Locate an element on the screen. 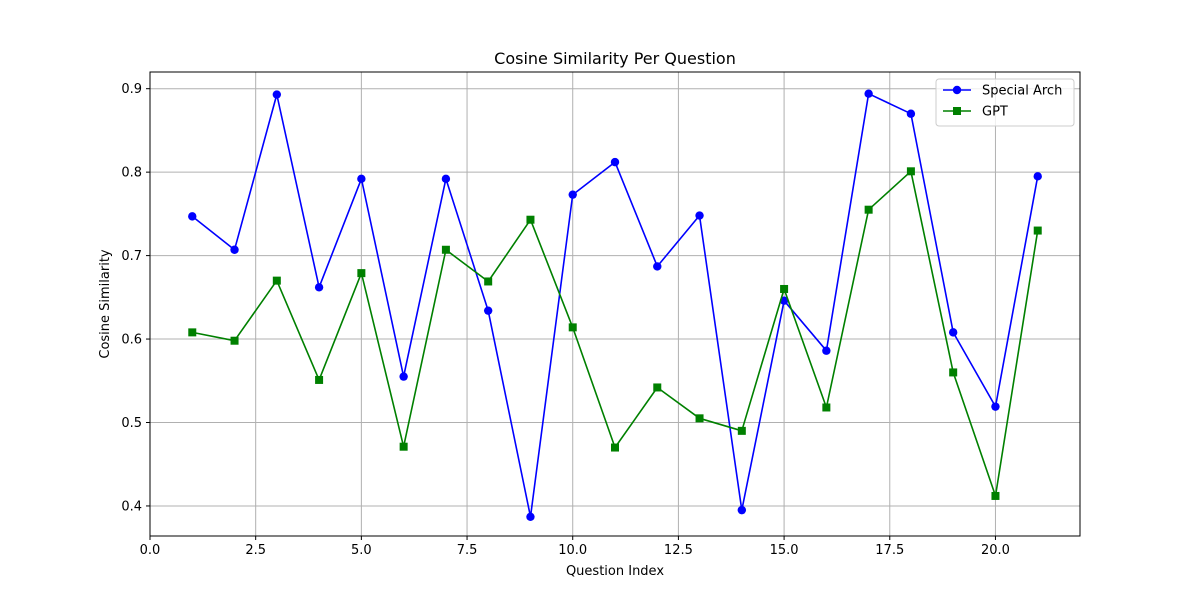 The height and width of the screenshot is (600, 1200). y-tick-label: 0.8 is located at coordinates (131, 173).